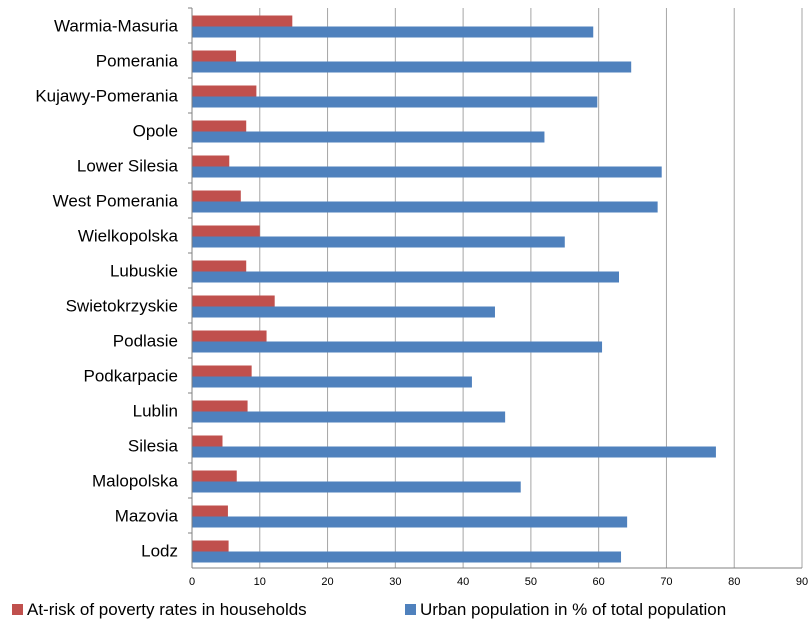 This screenshot has height=625, width=810. What do you see at coordinates (498, 582) in the screenshot?
I see `x-tick-labels: 0 10 20 30 40 50 60 70 80 90` at bounding box center [498, 582].